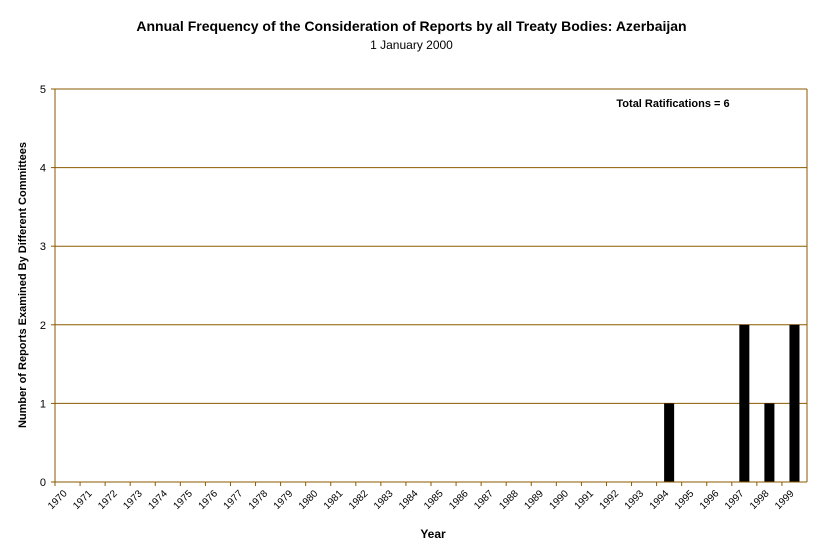 This screenshot has width=823, height=558. Describe the element at coordinates (284, 500) in the screenshot. I see `x-tick-label-1979: 1979` at that location.